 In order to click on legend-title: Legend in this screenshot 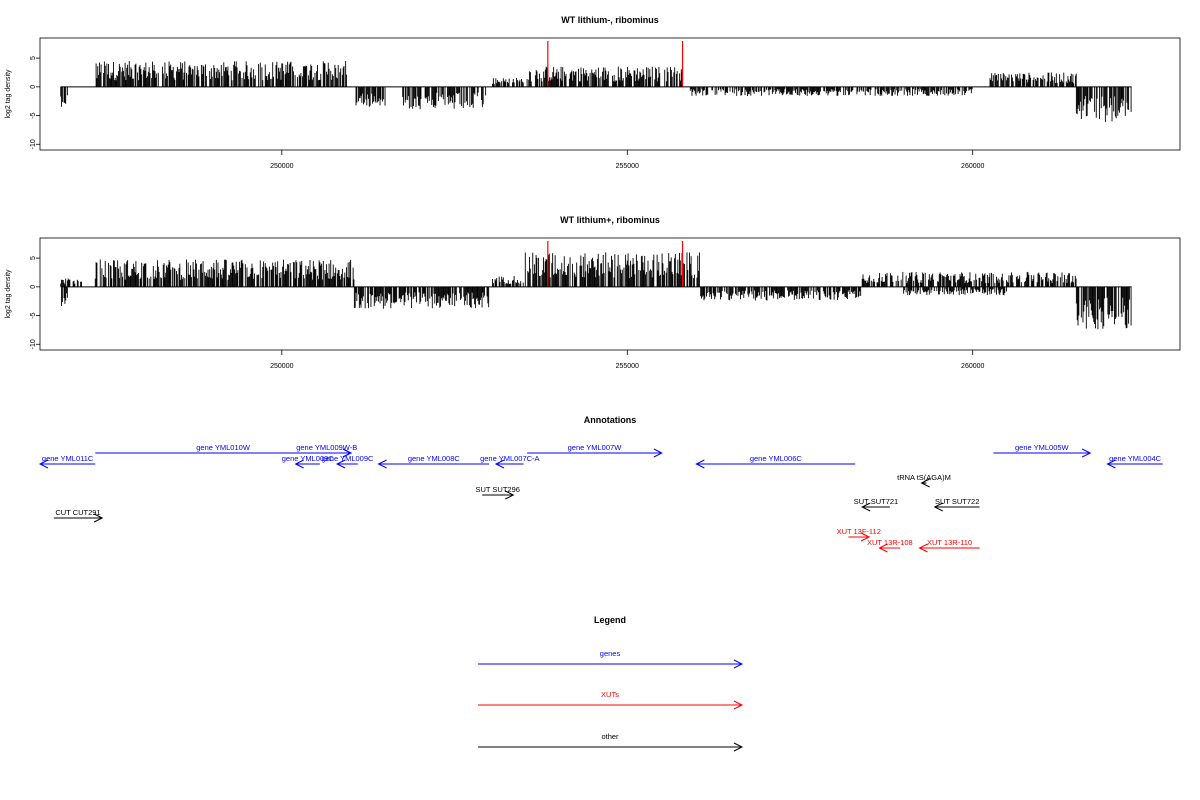, I will do `click(610, 620)`.